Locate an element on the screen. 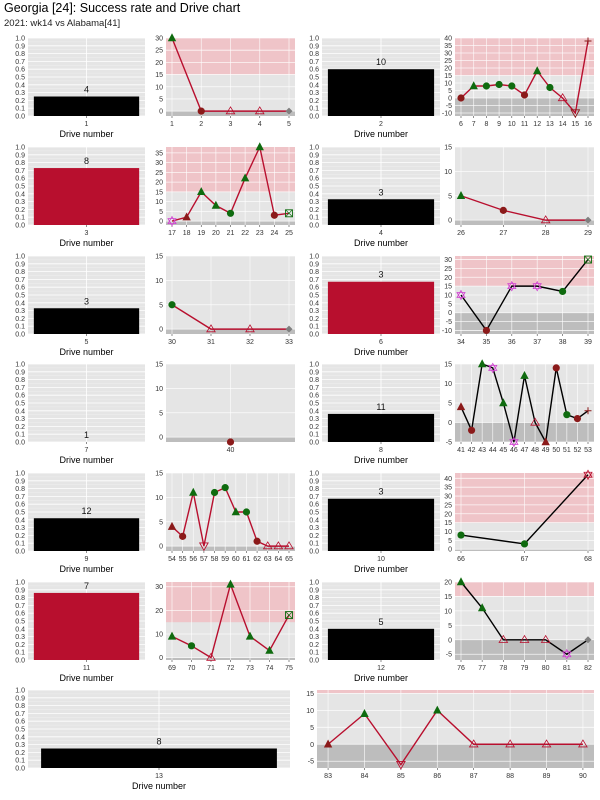 The height and width of the screenshot is (800, 600). y-tick-label: 0.3 is located at coordinates (20, 202).